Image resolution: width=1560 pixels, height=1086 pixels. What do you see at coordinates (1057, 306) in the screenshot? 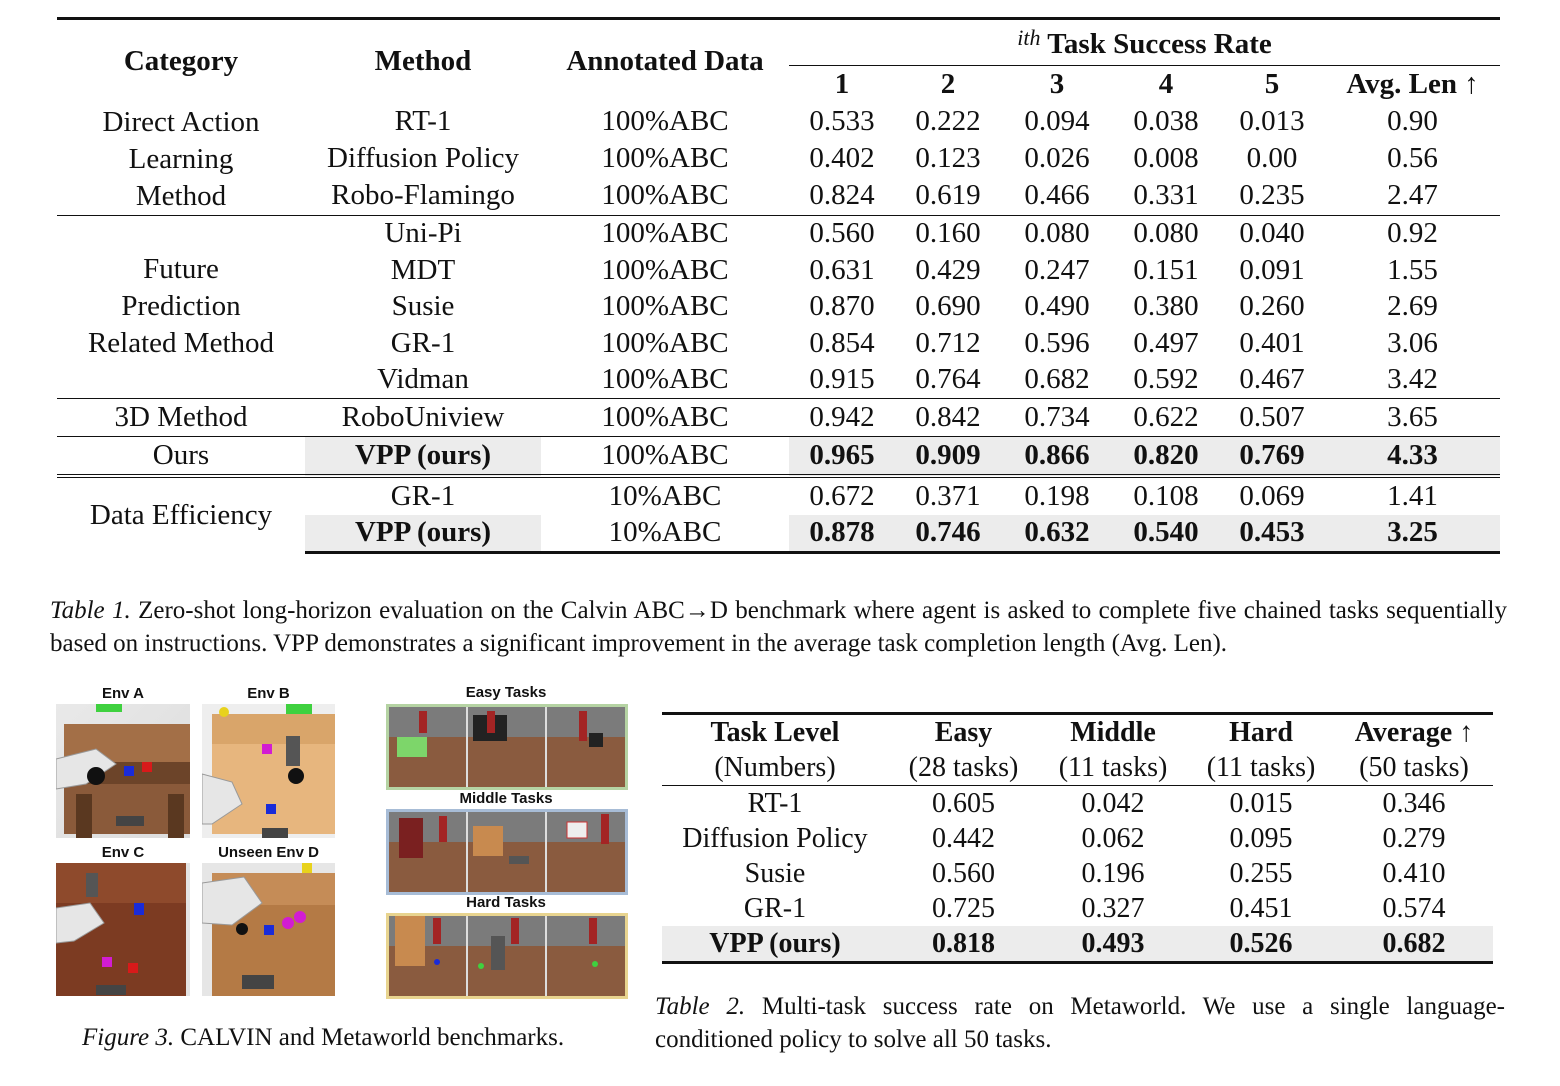
I see `value-cell: 0.490` at bounding box center [1057, 306].